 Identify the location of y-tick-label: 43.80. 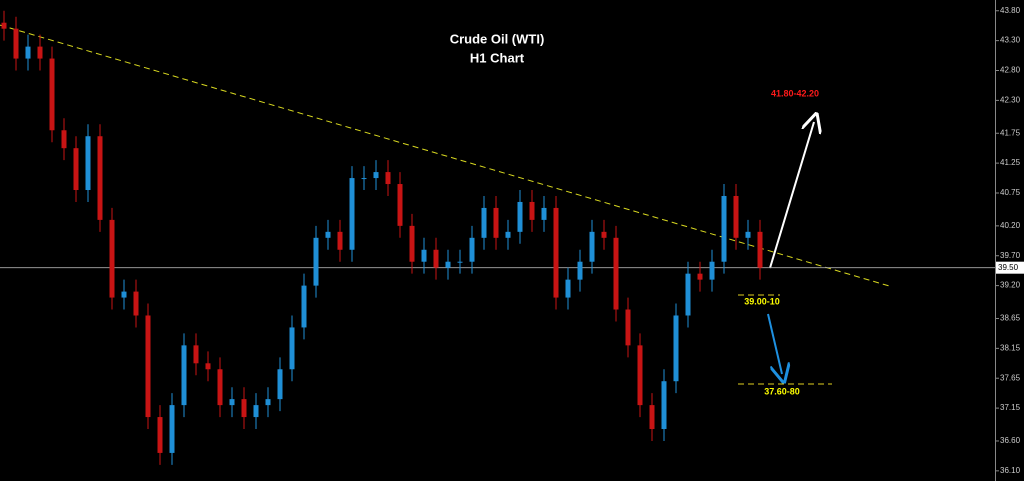
(1010, 10).